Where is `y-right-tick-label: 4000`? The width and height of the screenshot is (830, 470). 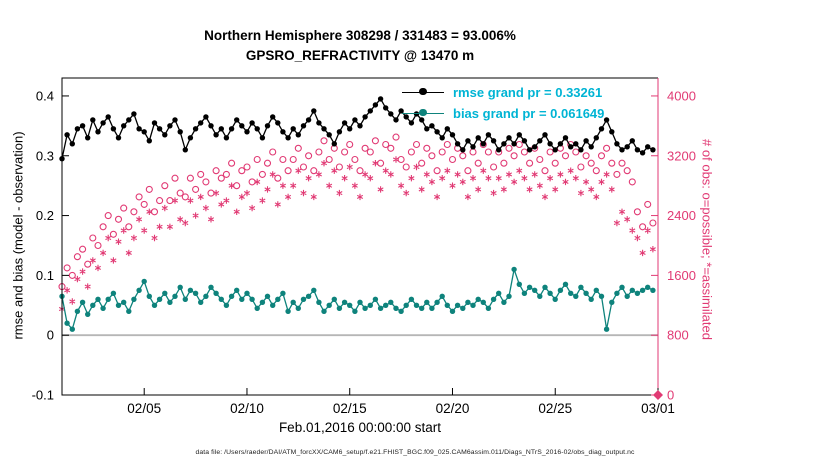
y-right-tick-label: 4000 is located at coordinates (681, 95).